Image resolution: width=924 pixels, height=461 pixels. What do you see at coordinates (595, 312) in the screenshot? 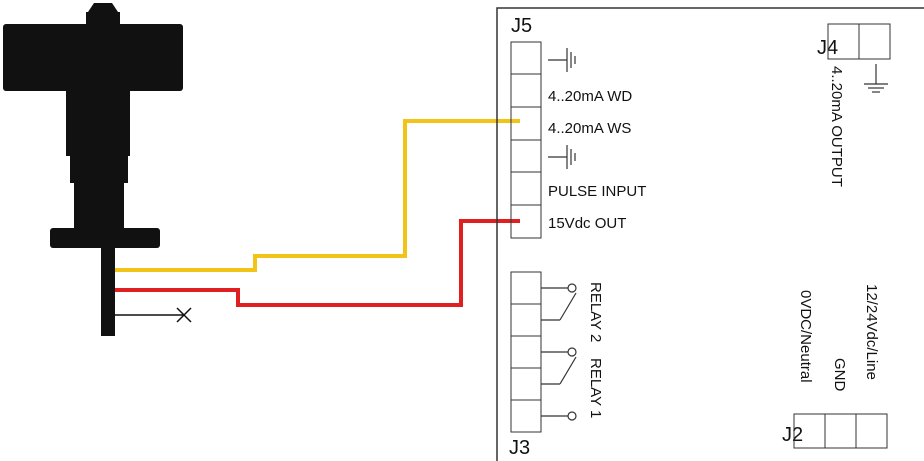
I see `relay-2-label: RELAY 2` at bounding box center [595, 312].